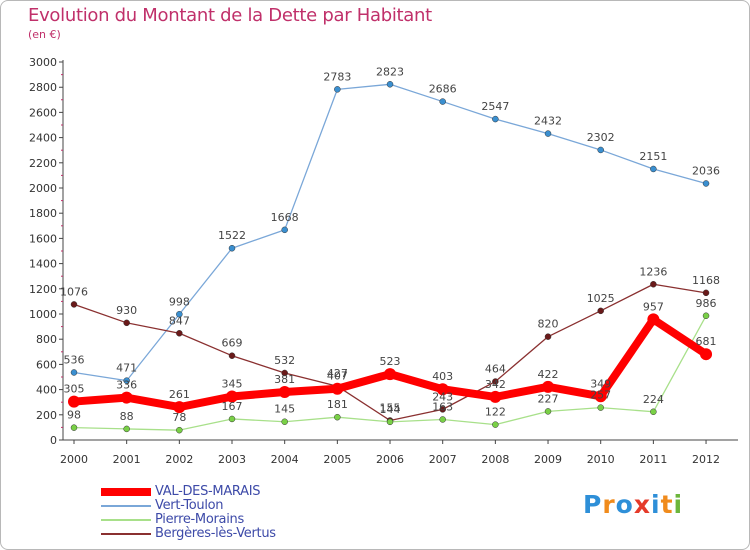 The width and height of the screenshot is (750, 550). I want to click on data-label: 523, so click(390, 361).